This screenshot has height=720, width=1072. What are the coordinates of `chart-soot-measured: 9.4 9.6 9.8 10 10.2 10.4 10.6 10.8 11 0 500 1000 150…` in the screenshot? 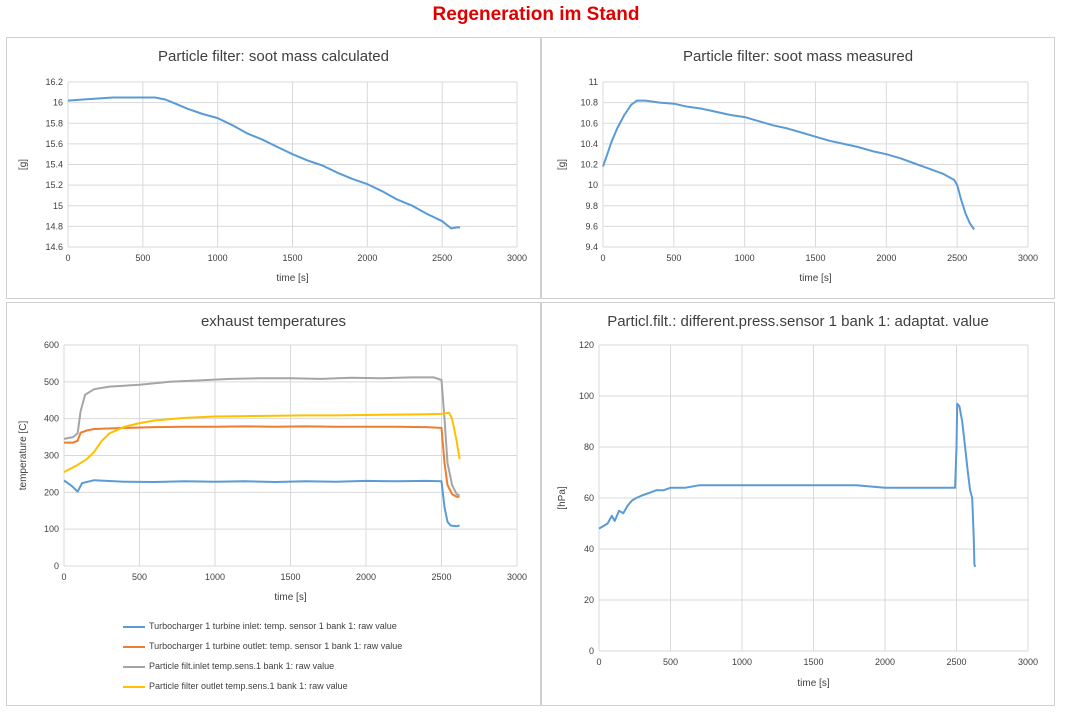 It's located at (797, 180).